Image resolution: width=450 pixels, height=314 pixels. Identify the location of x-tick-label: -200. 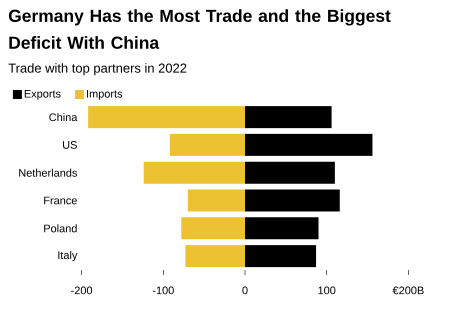
(81, 290).